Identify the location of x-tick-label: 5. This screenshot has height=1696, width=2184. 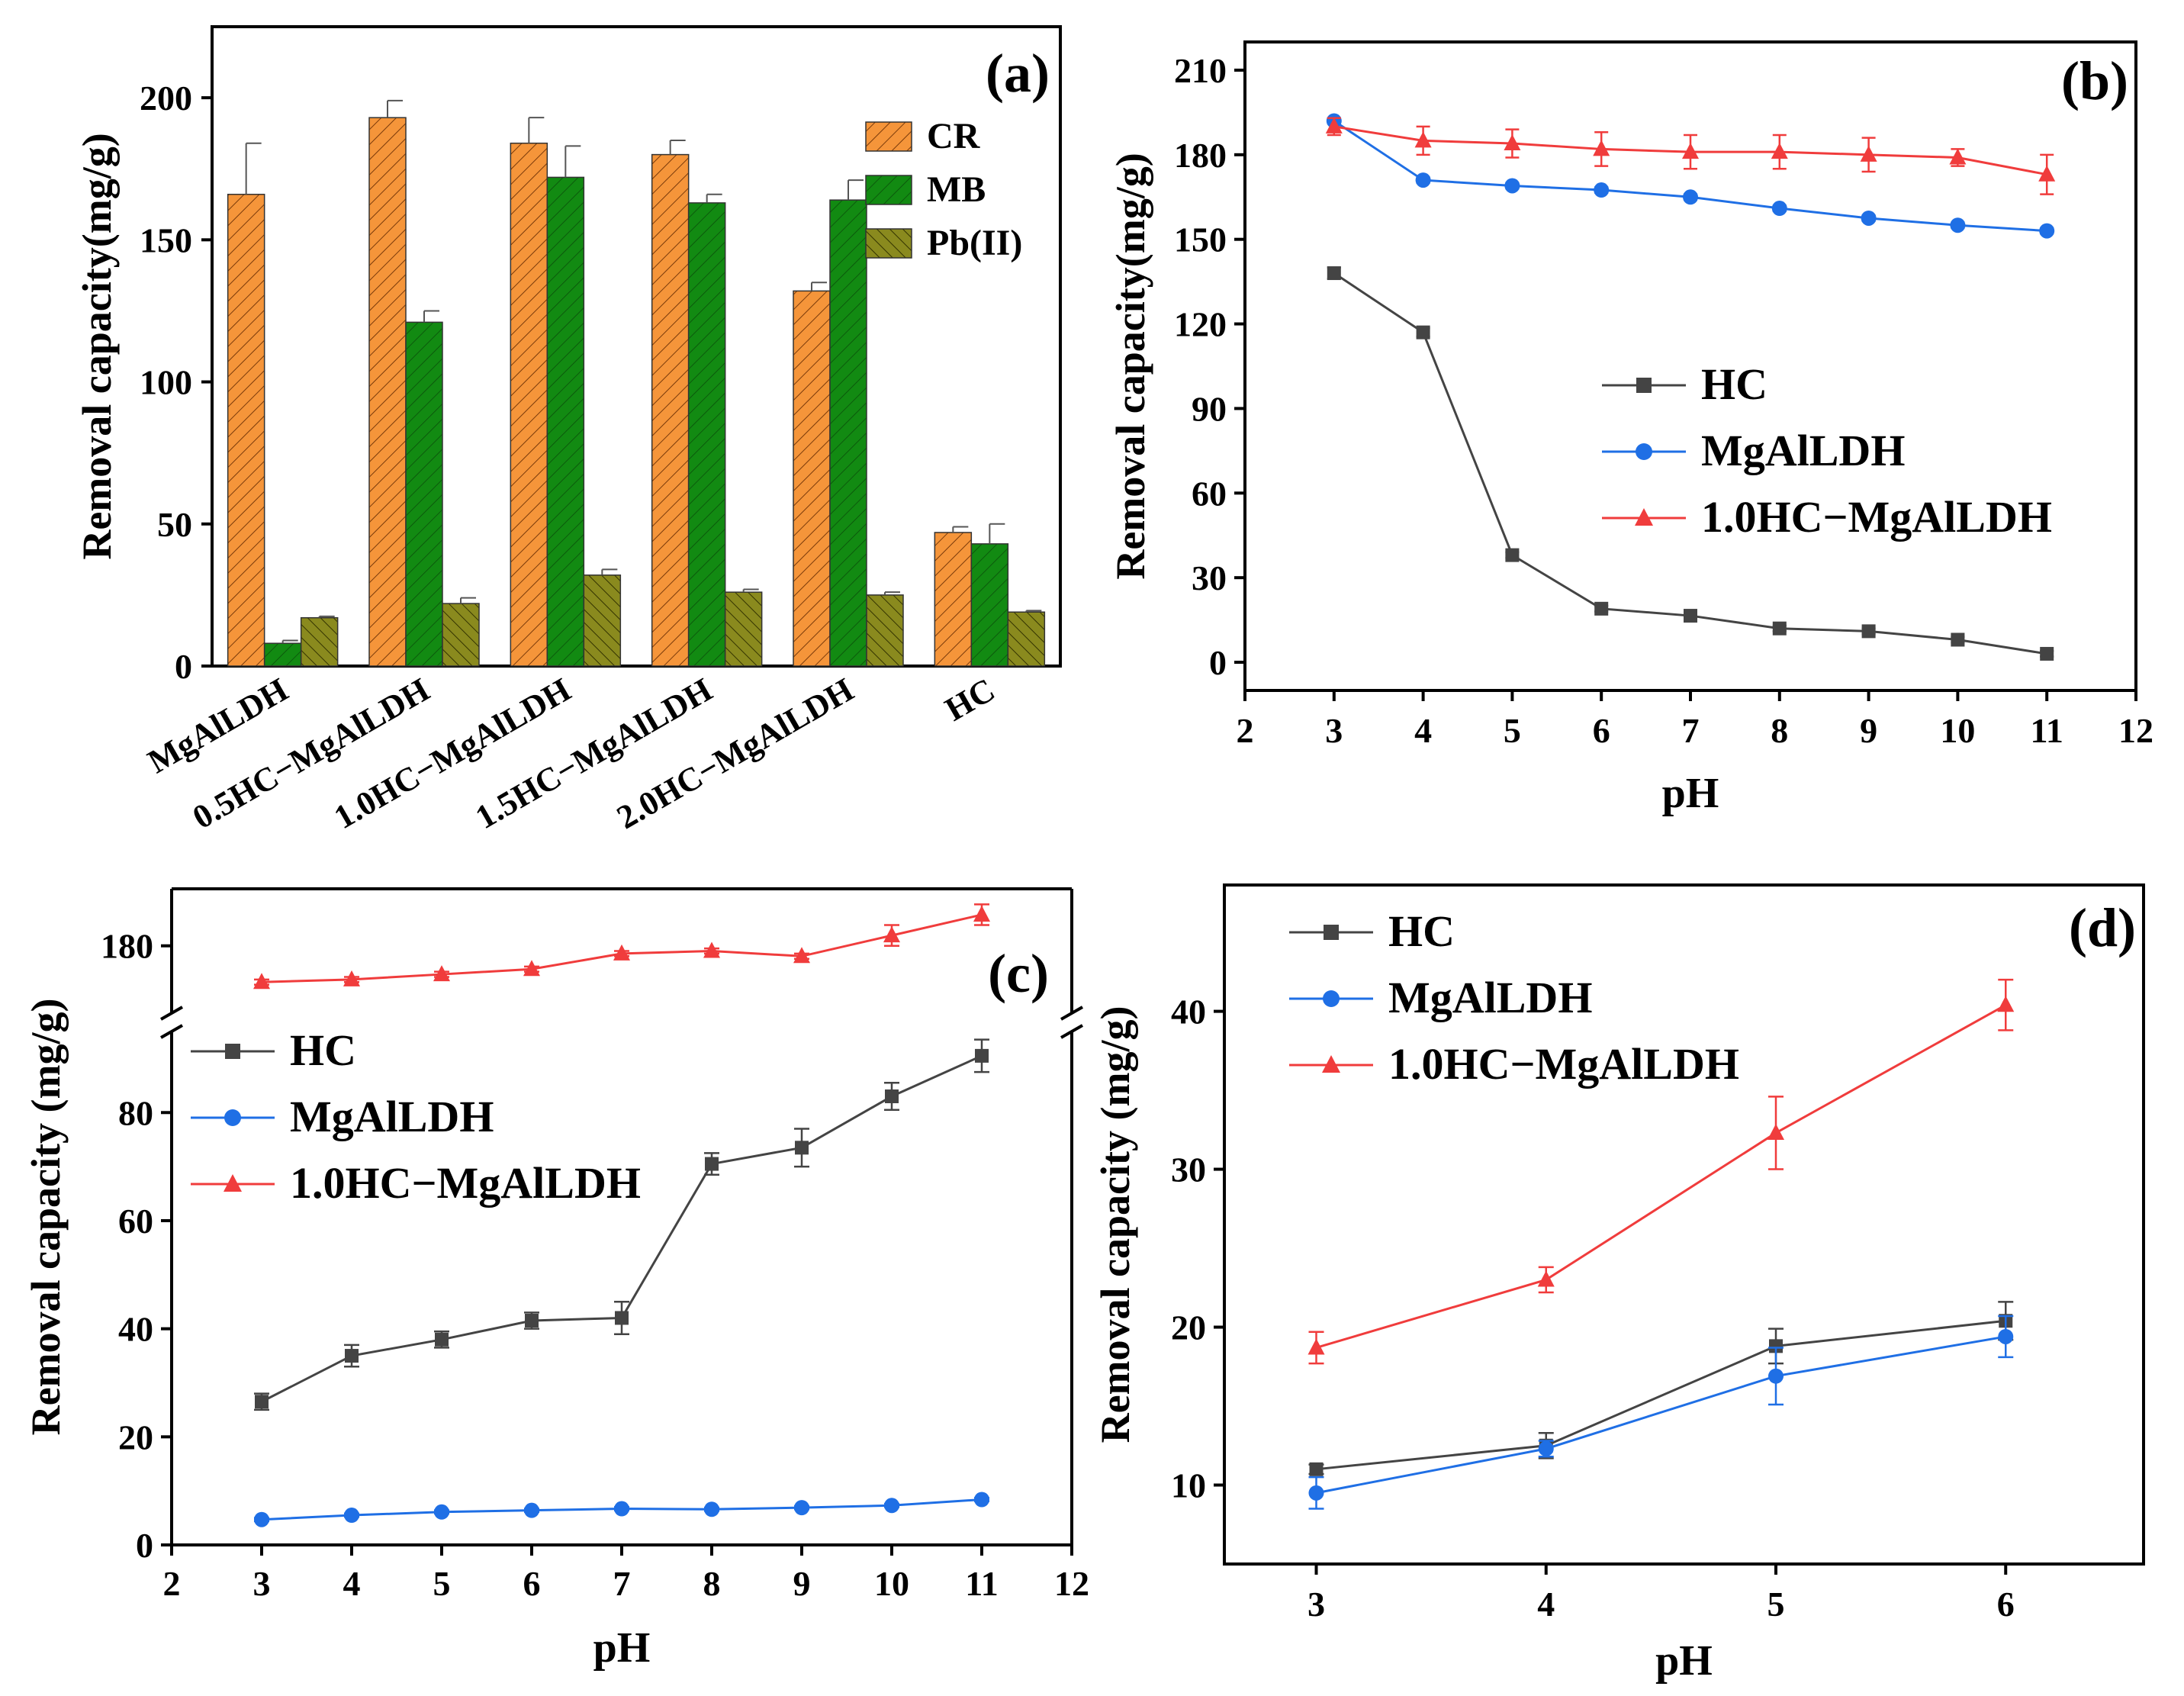
(1512, 730).